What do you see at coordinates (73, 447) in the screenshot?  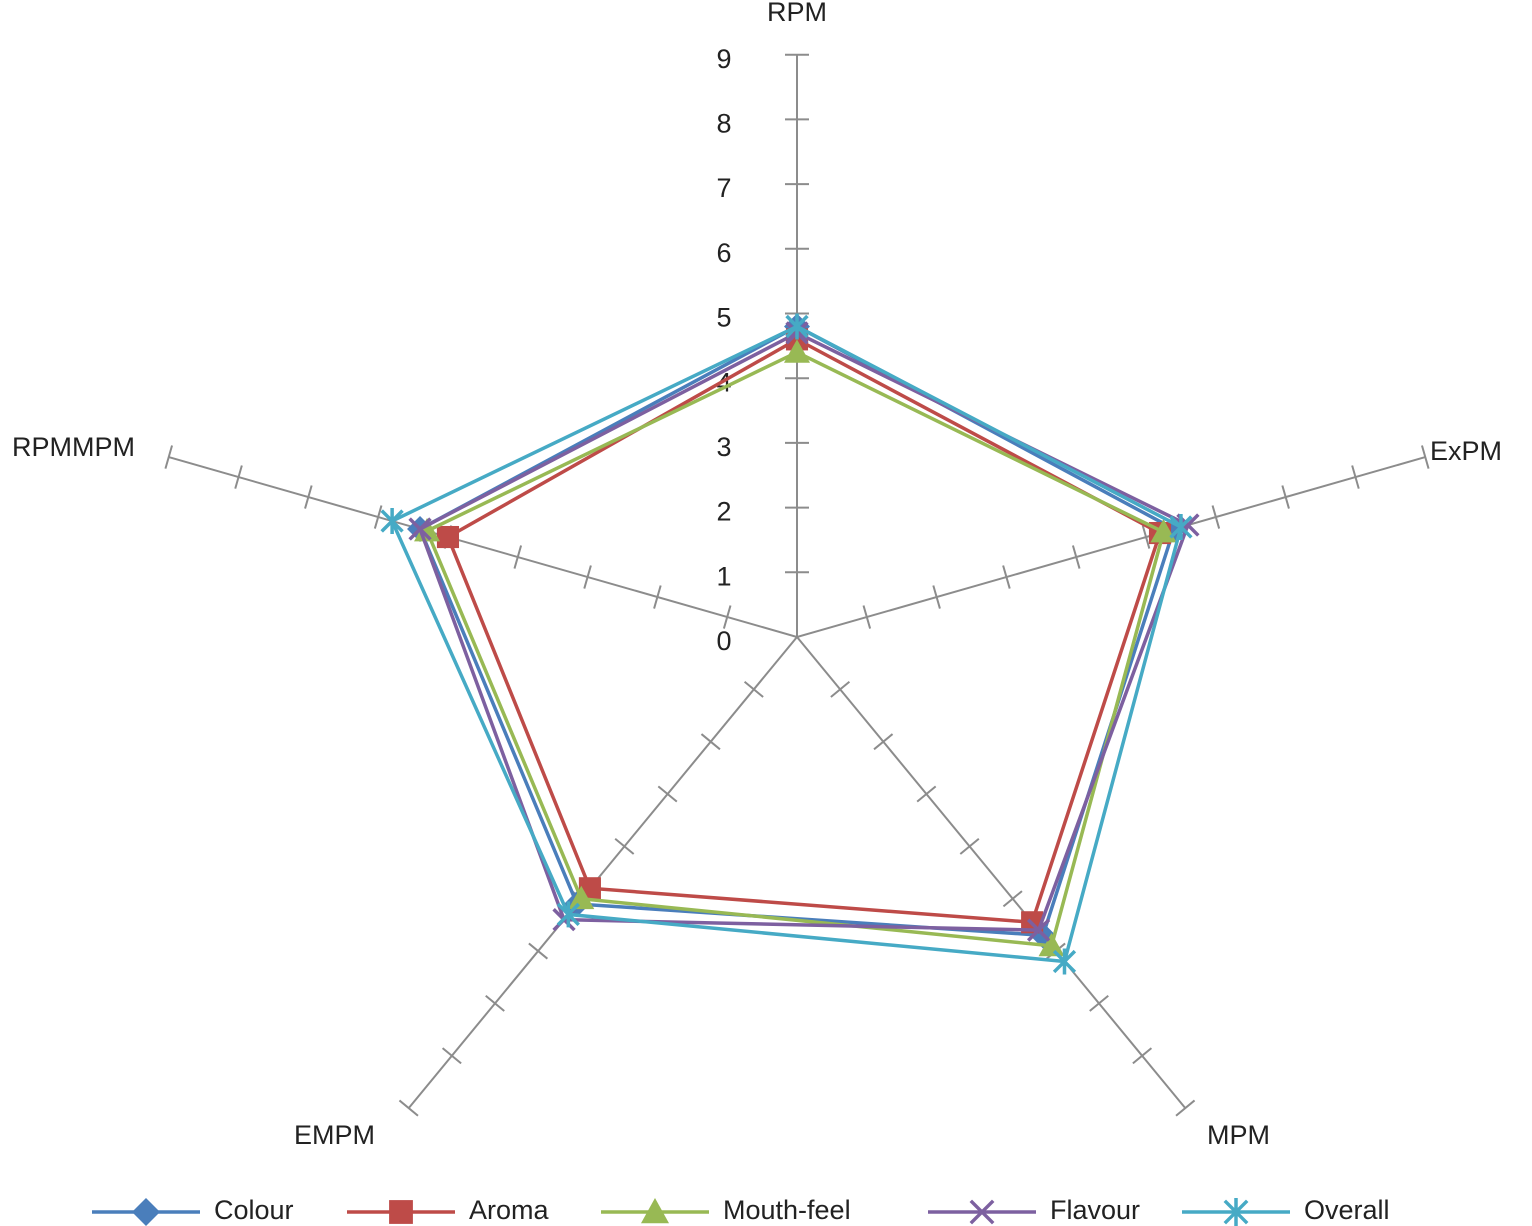 I see `category-label: RPMMPM` at bounding box center [73, 447].